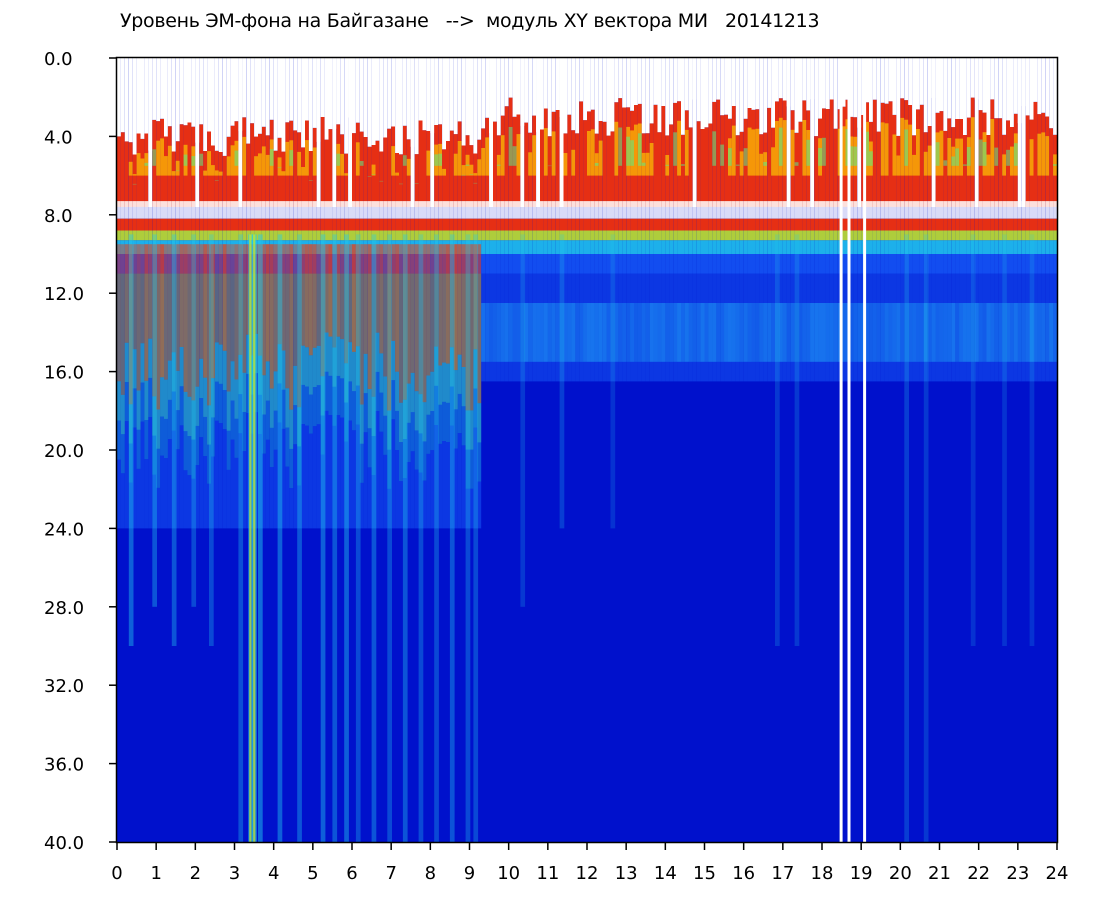 The width and height of the screenshot is (1096, 900). I want to click on heat-streak, so click(374, 538).